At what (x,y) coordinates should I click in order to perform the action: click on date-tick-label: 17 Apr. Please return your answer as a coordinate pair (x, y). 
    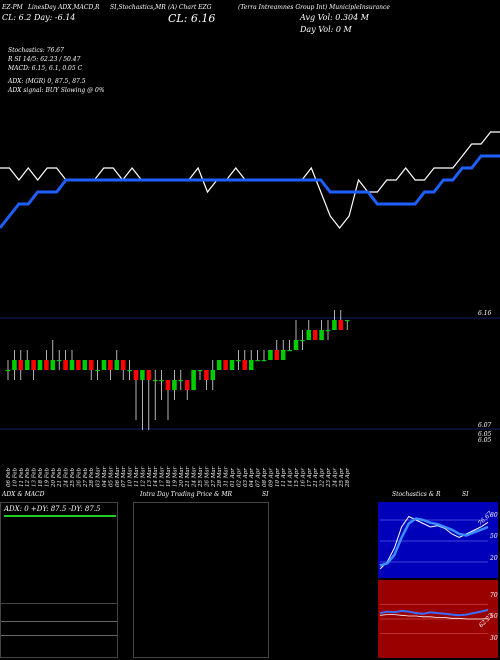
    Looking at the image, I should click on (310, 477).